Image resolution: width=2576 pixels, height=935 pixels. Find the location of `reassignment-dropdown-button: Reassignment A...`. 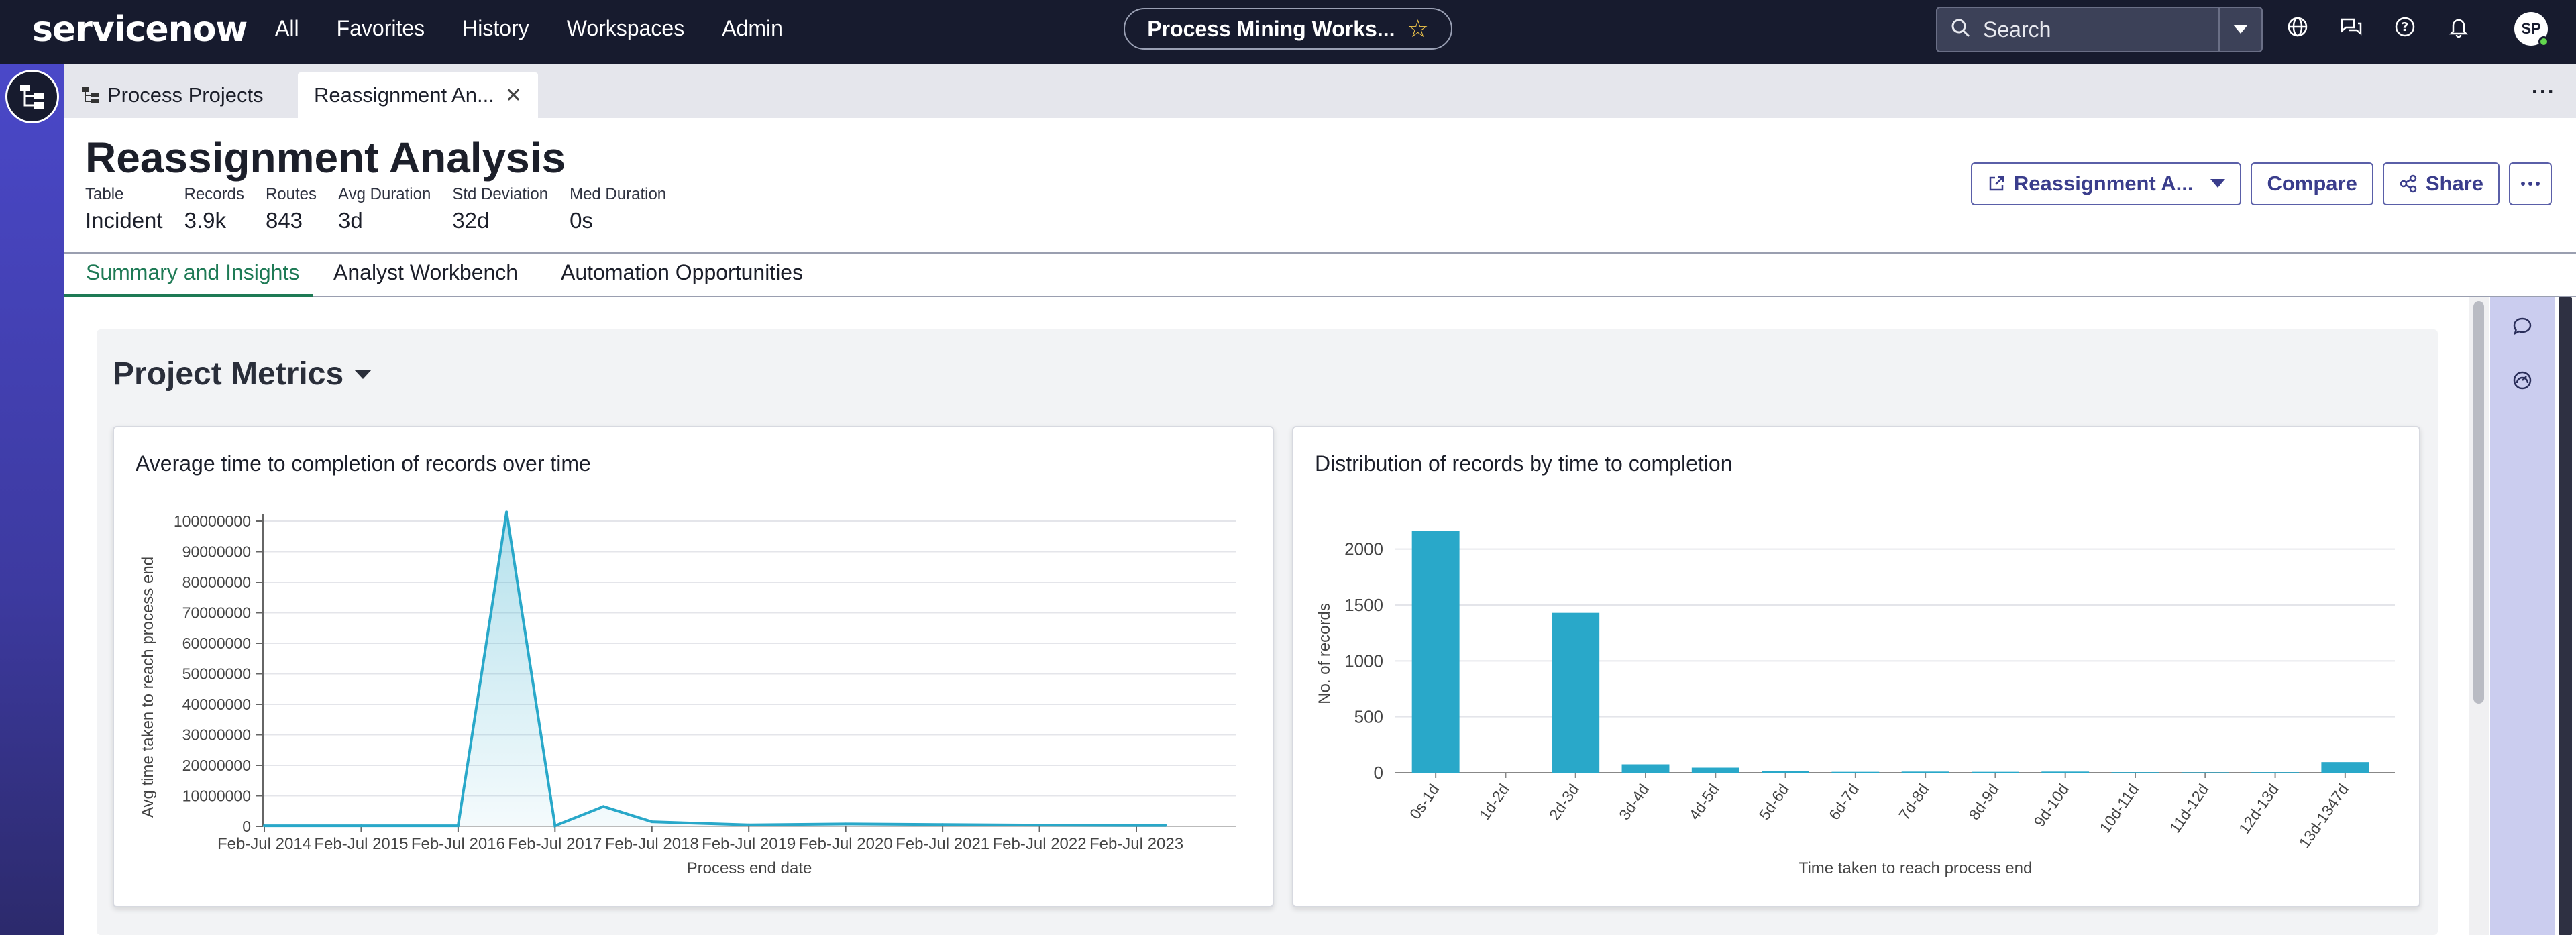

reassignment-dropdown-button: Reassignment A... is located at coordinates (2106, 183).